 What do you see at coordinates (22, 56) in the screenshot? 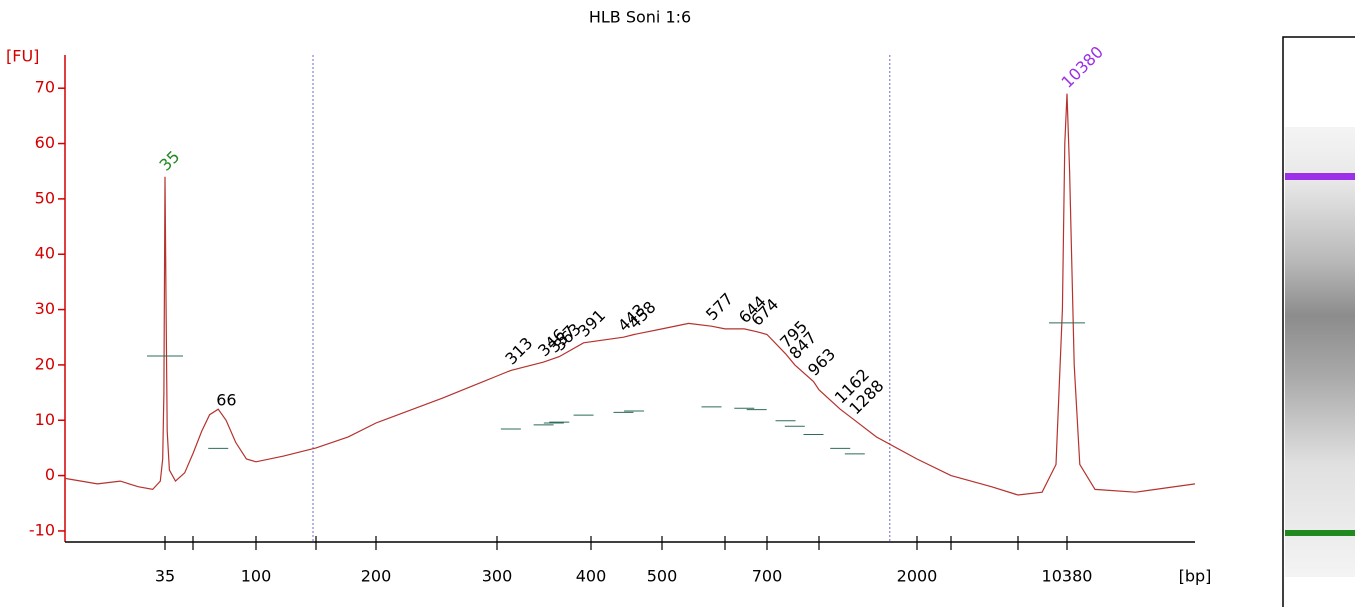
I see `y-axis-label: [FU]` at bounding box center [22, 56].